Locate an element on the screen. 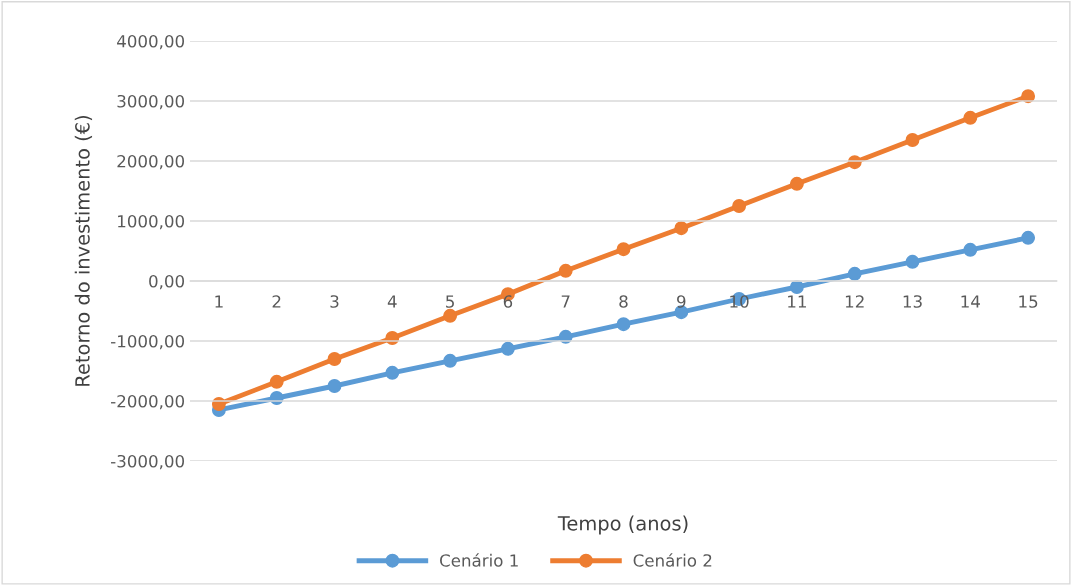 Image resolution: width=1072 pixels, height=585 pixels. y-tick-label: 0,00 is located at coordinates (167, 282).